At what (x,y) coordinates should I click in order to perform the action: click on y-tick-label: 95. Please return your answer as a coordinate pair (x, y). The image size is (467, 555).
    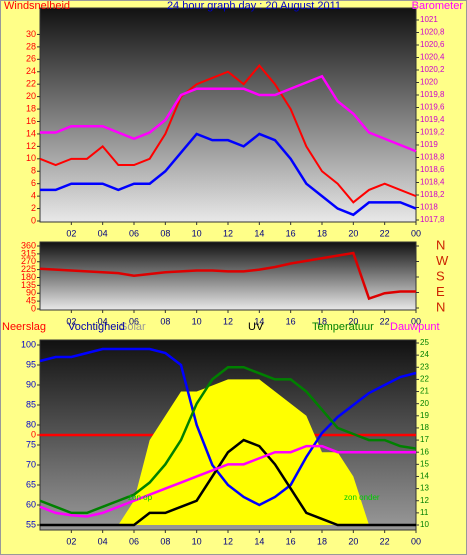
    Looking at the image, I should click on (31, 364).